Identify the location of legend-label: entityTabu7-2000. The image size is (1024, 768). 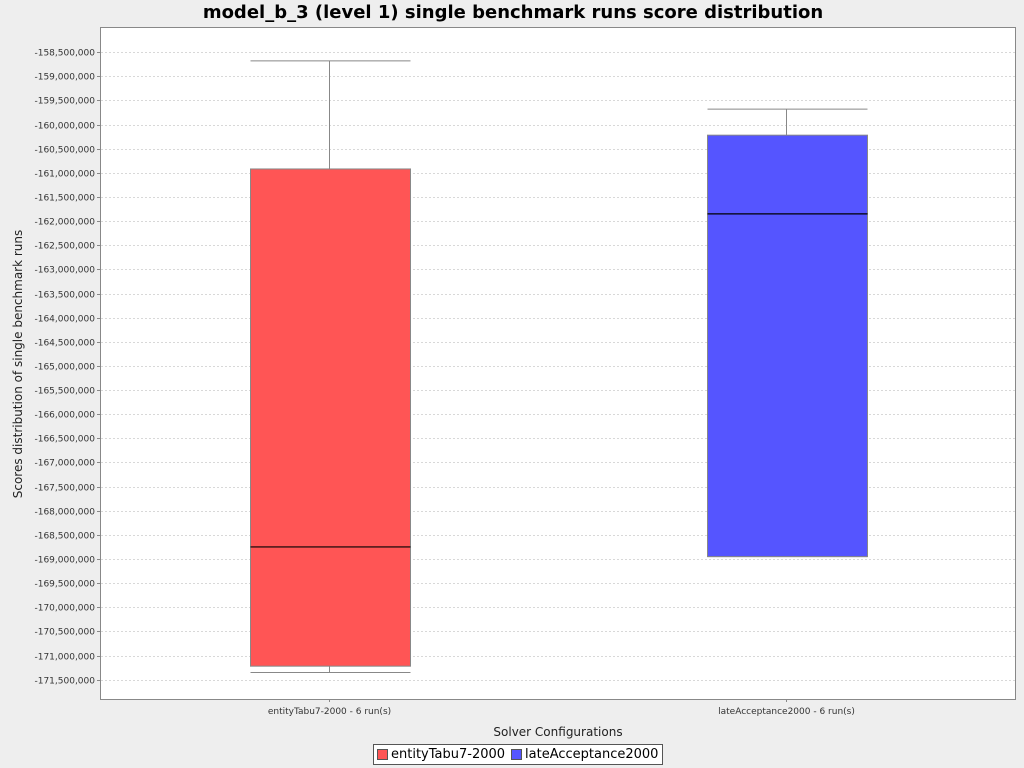
(448, 754).